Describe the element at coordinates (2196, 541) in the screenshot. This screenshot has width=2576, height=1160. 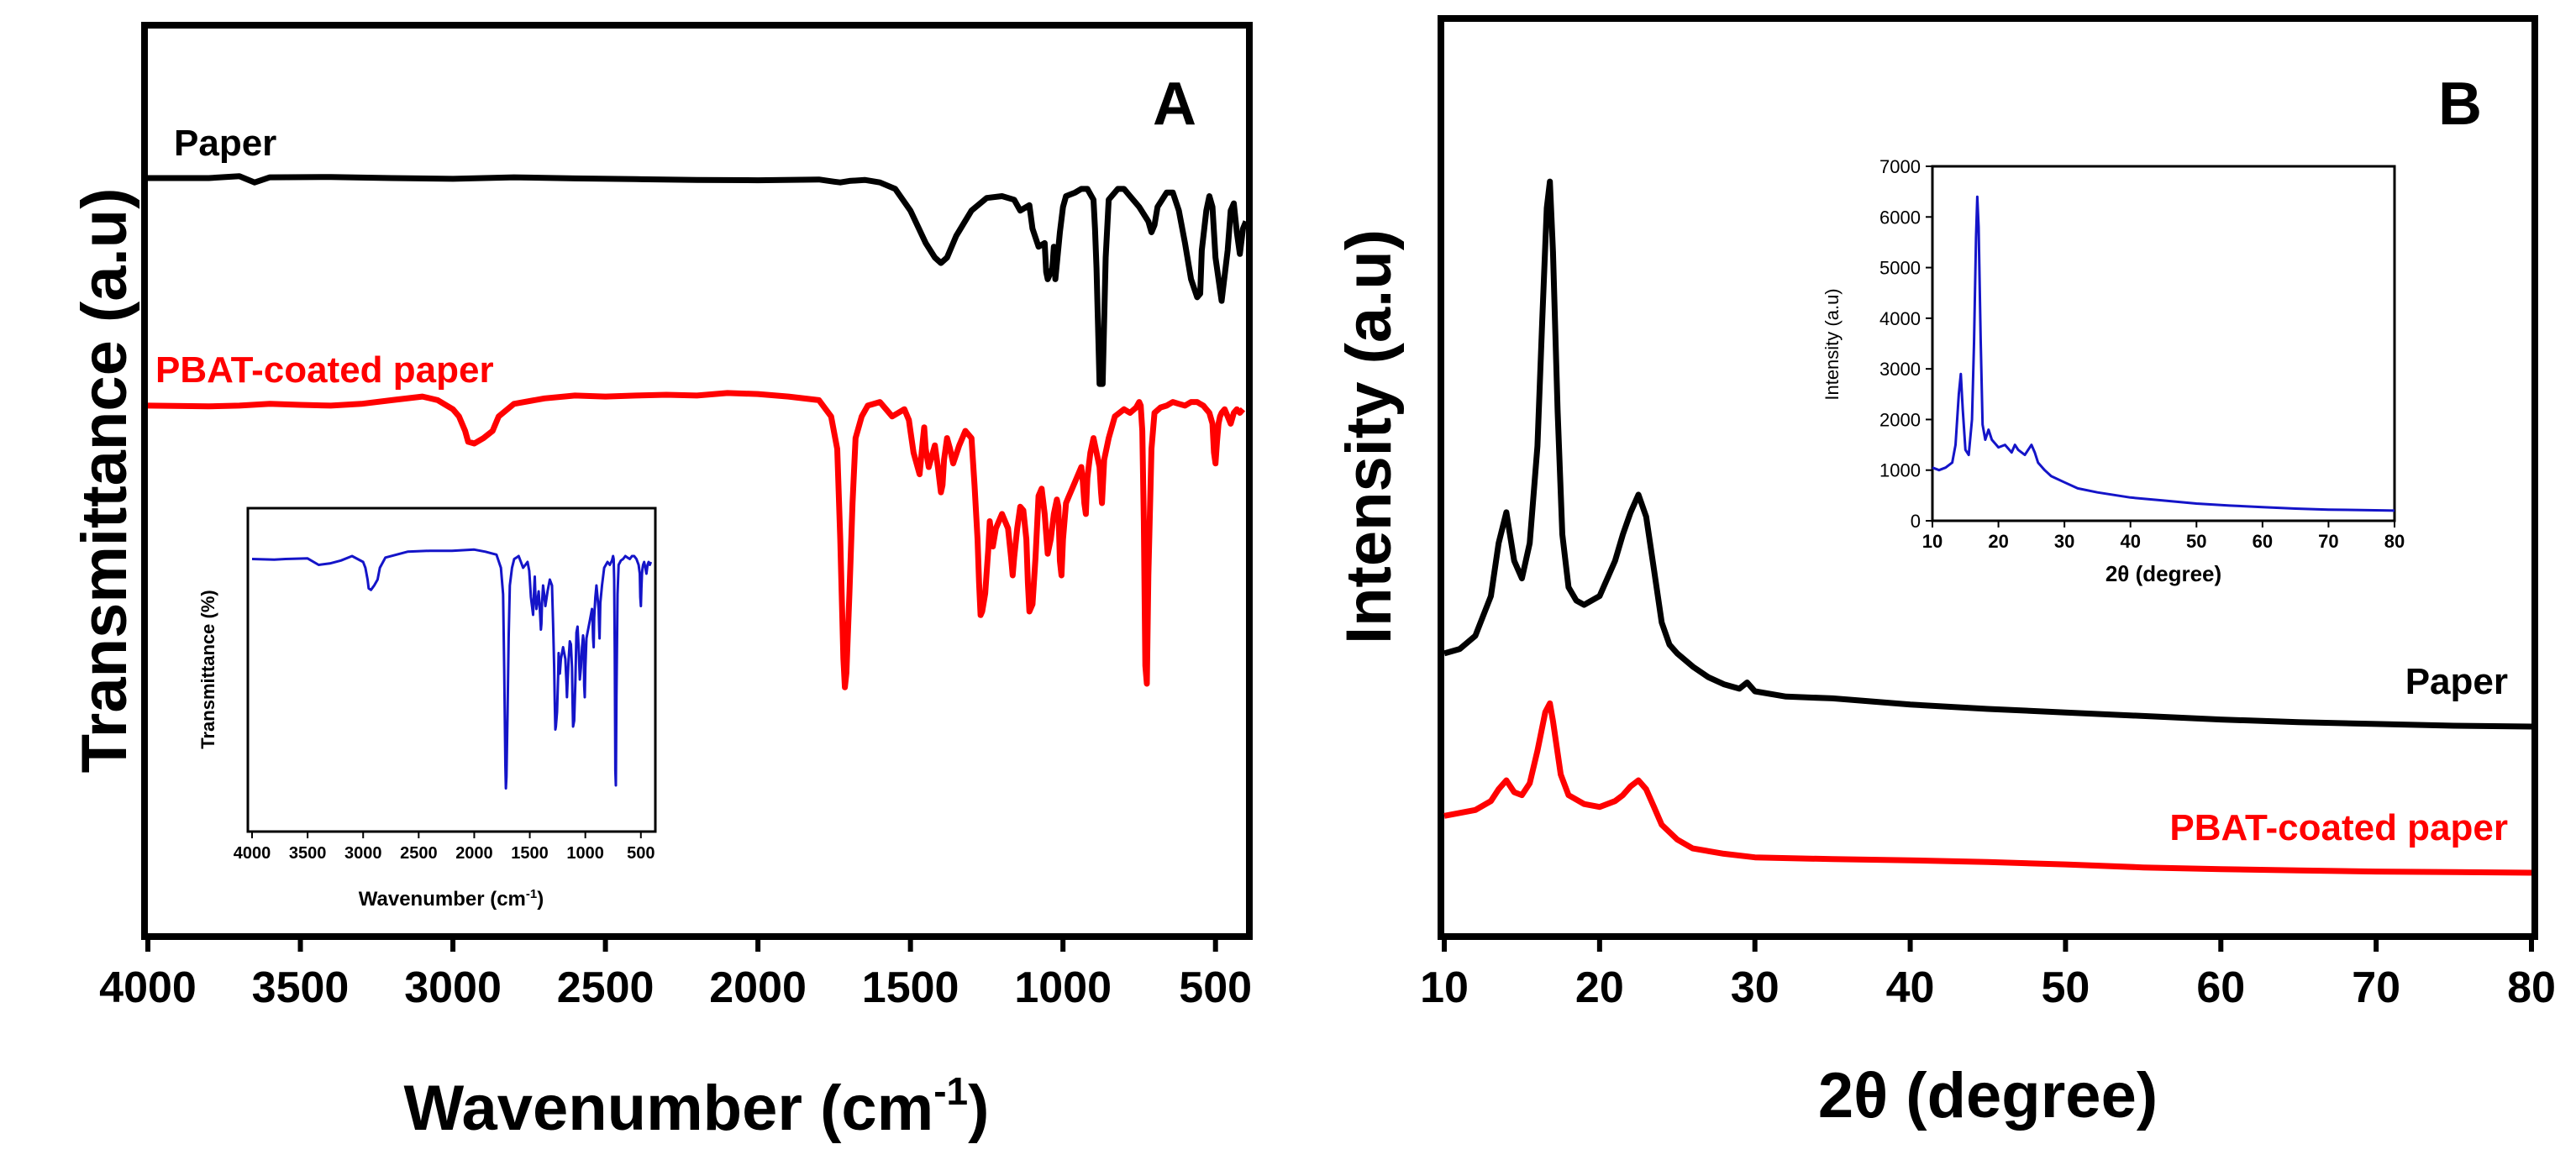
I see `panel-b-inset-x-tick-label: 50` at that location.